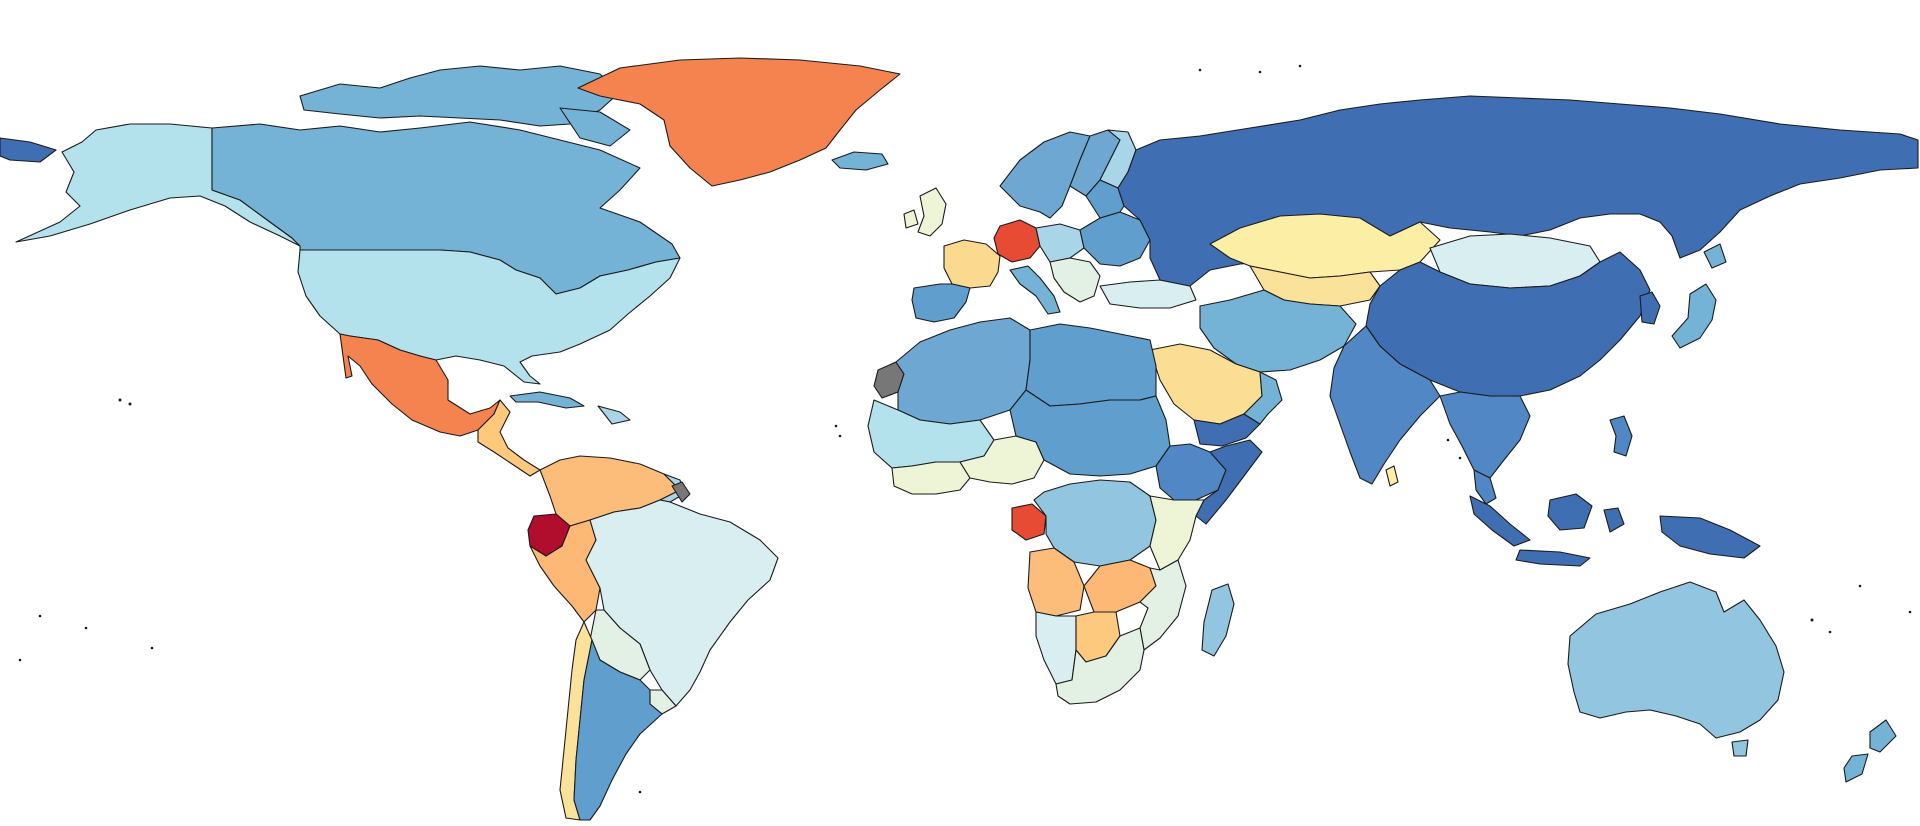 The width and height of the screenshot is (1920, 826). I want to click on yemen, so click(1227, 430).